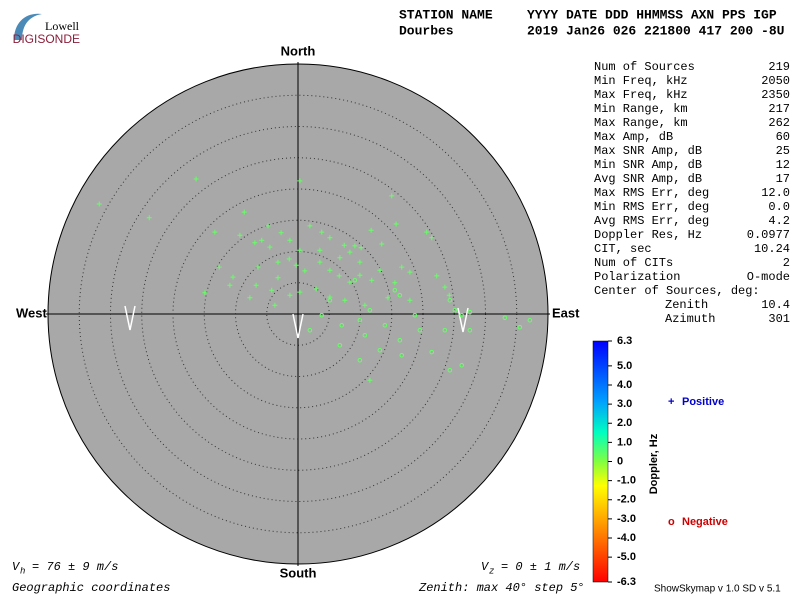 The image size is (800, 600). What do you see at coordinates (641, 123) in the screenshot?
I see `stat-label: Max Range, km` at bounding box center [641, 123].